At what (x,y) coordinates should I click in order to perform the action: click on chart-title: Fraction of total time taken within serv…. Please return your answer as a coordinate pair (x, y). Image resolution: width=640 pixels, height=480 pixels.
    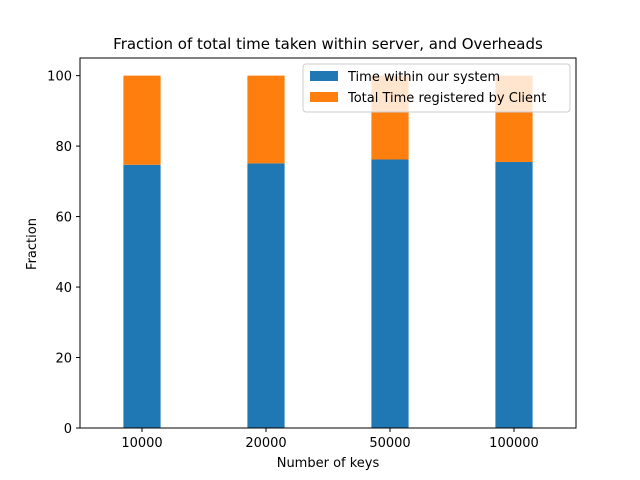
    Looking at the image, I should click on (328, 44).